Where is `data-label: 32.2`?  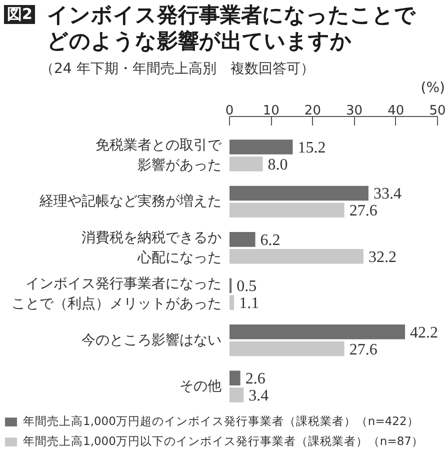
data-label: 32.2 is located at coordinates (382, 257).